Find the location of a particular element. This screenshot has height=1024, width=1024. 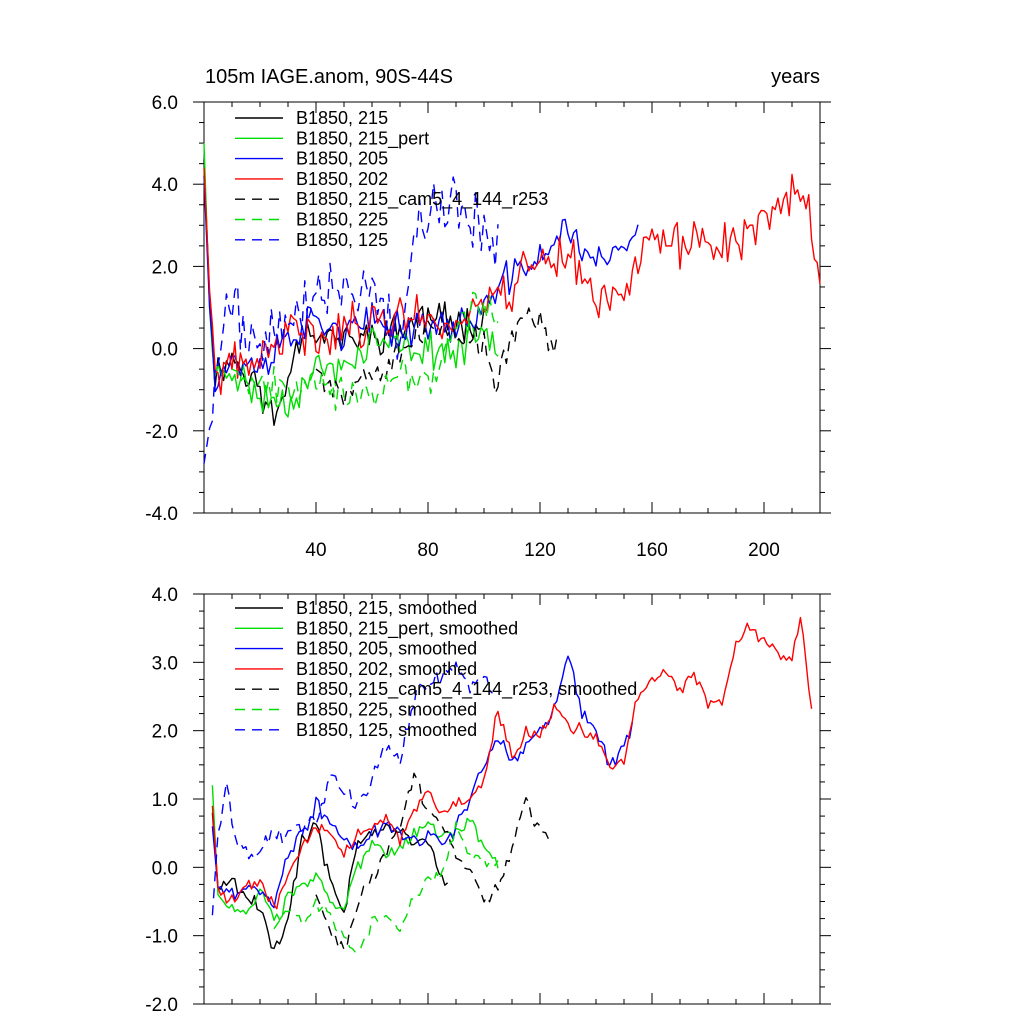

legend-label: B1850, 215_pert, smoothed is located at coordinates (407, 628).